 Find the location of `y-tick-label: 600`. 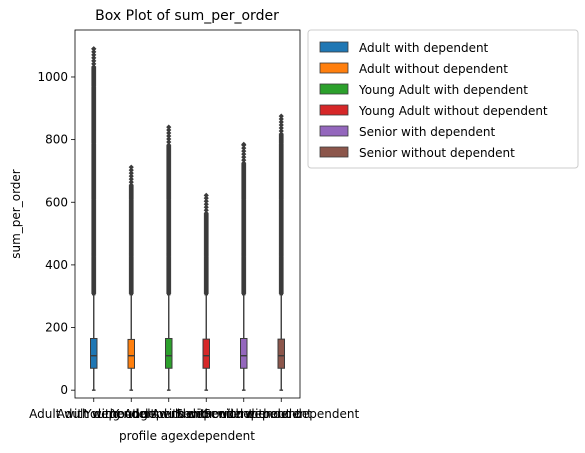

y-tick-label: 600 is located at coordinates (56, 202).